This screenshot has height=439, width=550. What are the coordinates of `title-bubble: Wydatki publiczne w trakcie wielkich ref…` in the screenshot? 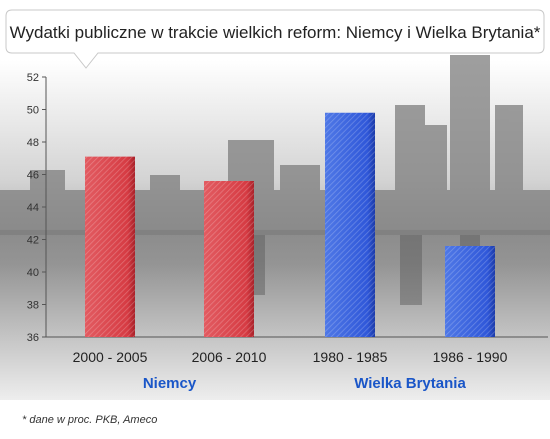 It's located at (275, 39).